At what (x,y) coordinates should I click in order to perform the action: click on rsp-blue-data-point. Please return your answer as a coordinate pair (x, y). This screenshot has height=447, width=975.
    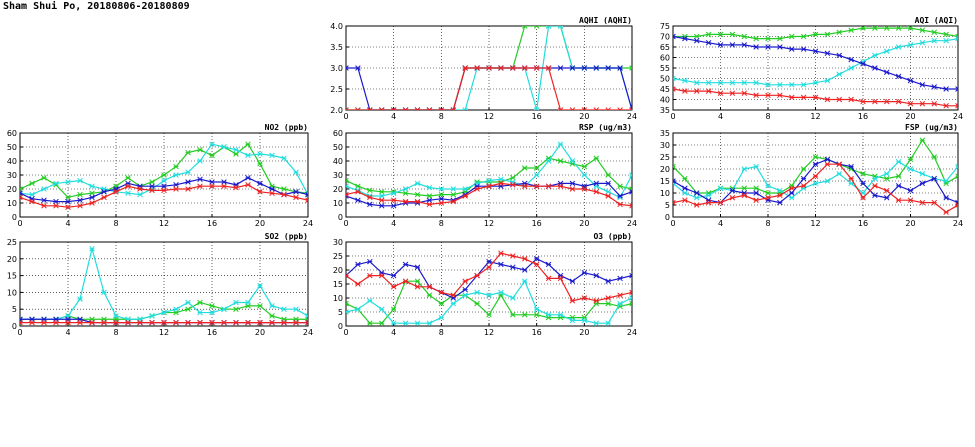
    Looking at the image, I should click on (608, 183).